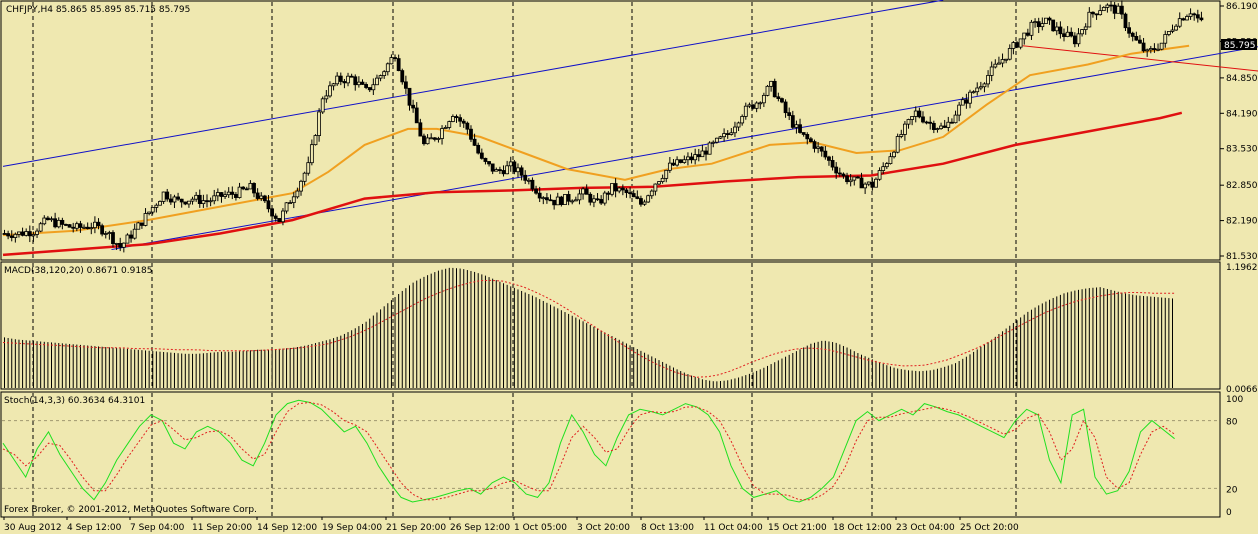 This screenshot has height=534, width=1258. I want to click on price-tick-label: 82.190, so click(1242, 222).